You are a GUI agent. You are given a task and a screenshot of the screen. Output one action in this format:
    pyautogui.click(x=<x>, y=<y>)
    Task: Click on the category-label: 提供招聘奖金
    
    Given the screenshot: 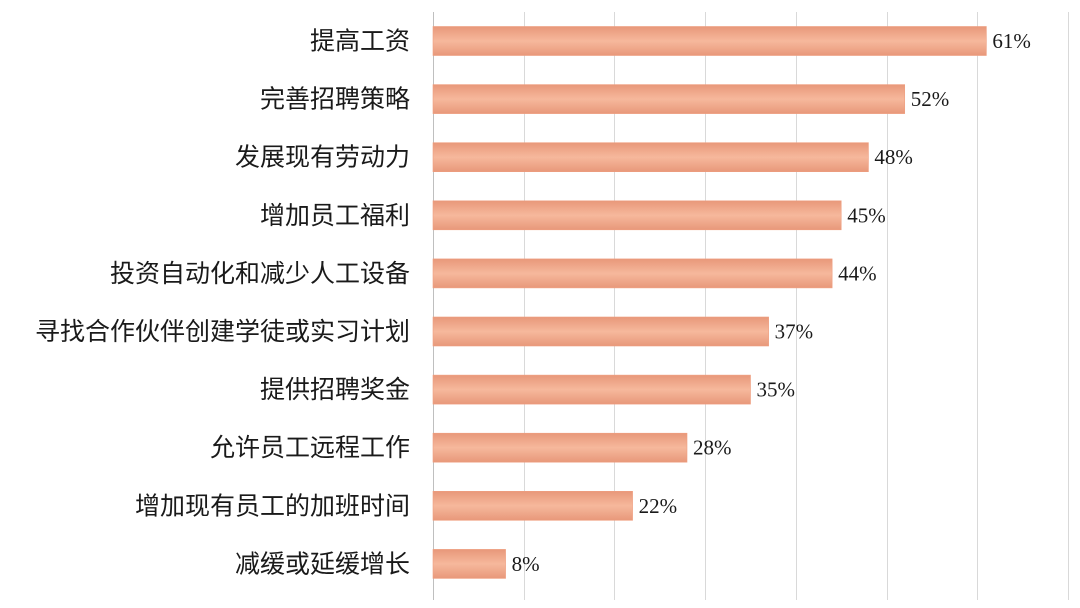 What is the action you would take?
    pyautogui.click(x=335, y=389)
    